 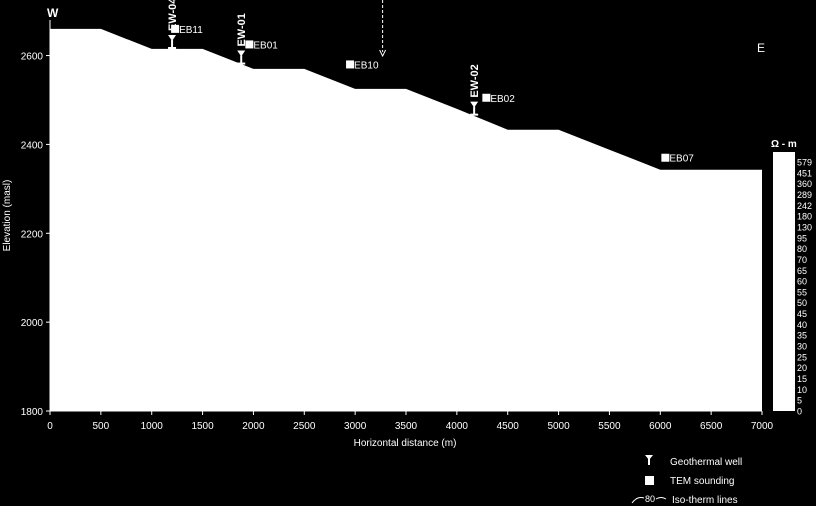 What do you see at coordinates (649, 480) in the screenshot?
I see `legend-tem-icon` at bounding box center [649, 480].